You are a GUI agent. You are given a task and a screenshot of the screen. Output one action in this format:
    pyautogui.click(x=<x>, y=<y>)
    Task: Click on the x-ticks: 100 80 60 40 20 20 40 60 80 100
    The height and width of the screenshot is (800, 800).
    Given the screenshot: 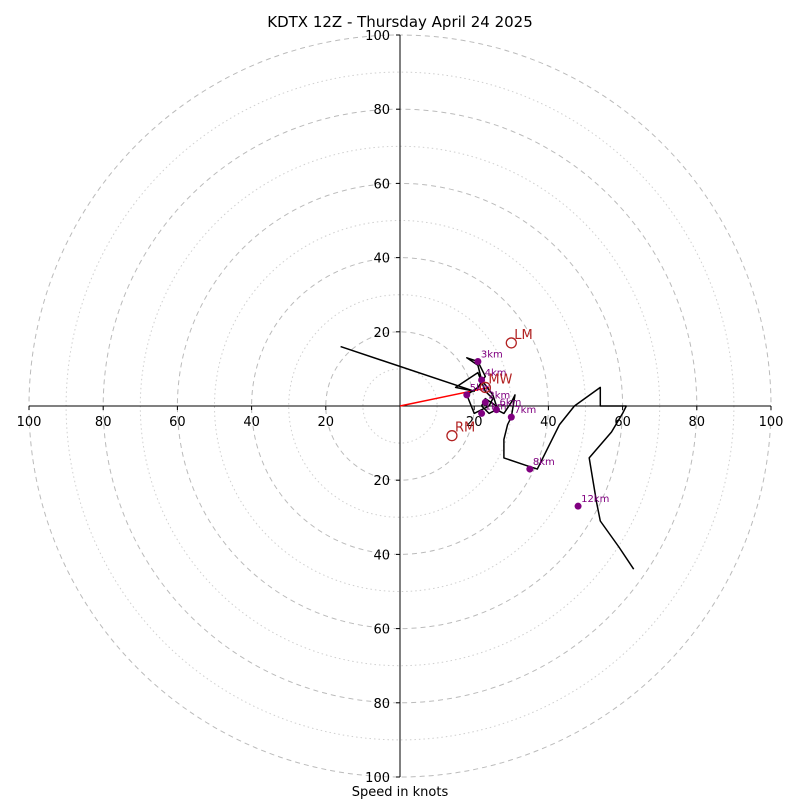 What is the action you would take?
    pyautogui.click(x=400, y=418)
    